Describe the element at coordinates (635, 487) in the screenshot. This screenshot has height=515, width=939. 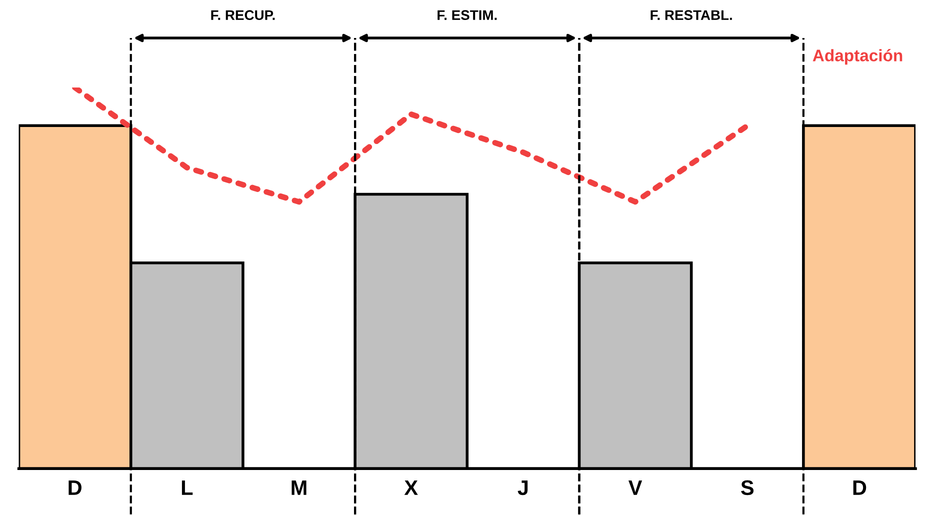
I see `x-tick-label: V` at that location.